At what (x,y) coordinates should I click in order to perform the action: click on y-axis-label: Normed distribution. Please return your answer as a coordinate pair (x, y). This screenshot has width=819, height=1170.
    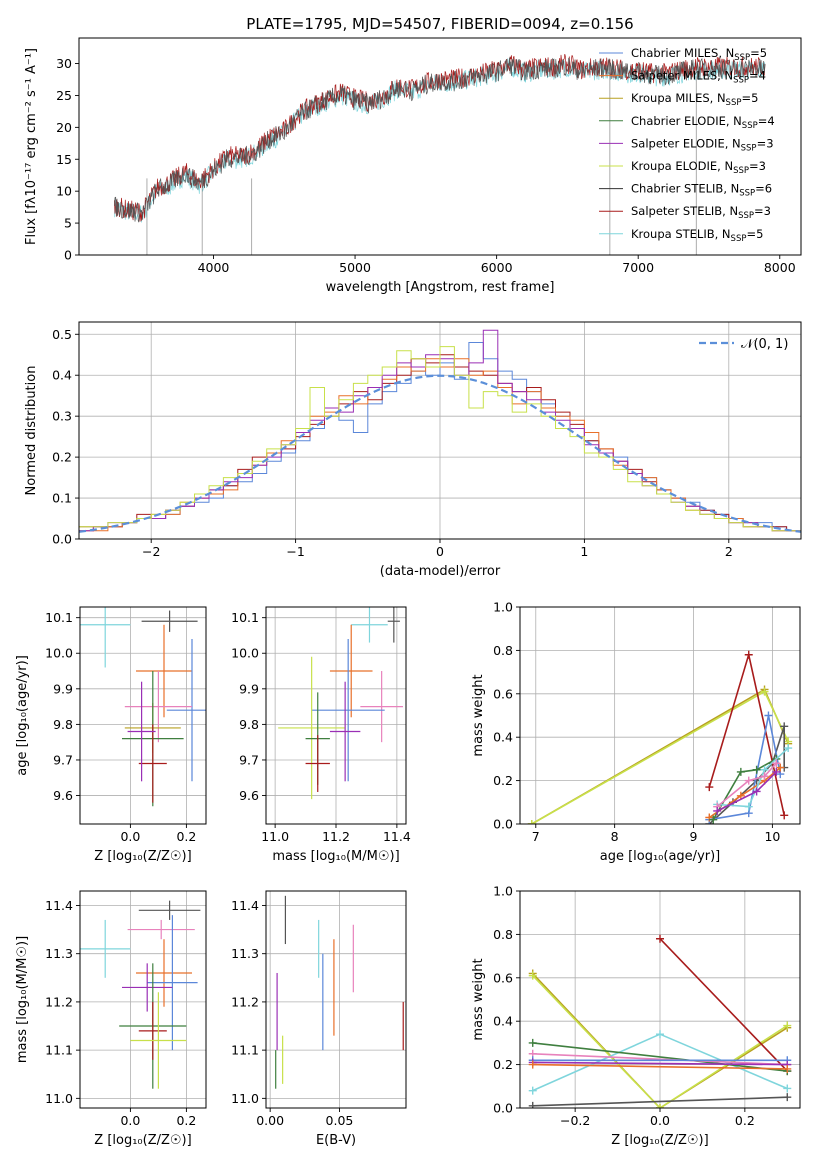
    Looking at the image, I should click on (31, 431).